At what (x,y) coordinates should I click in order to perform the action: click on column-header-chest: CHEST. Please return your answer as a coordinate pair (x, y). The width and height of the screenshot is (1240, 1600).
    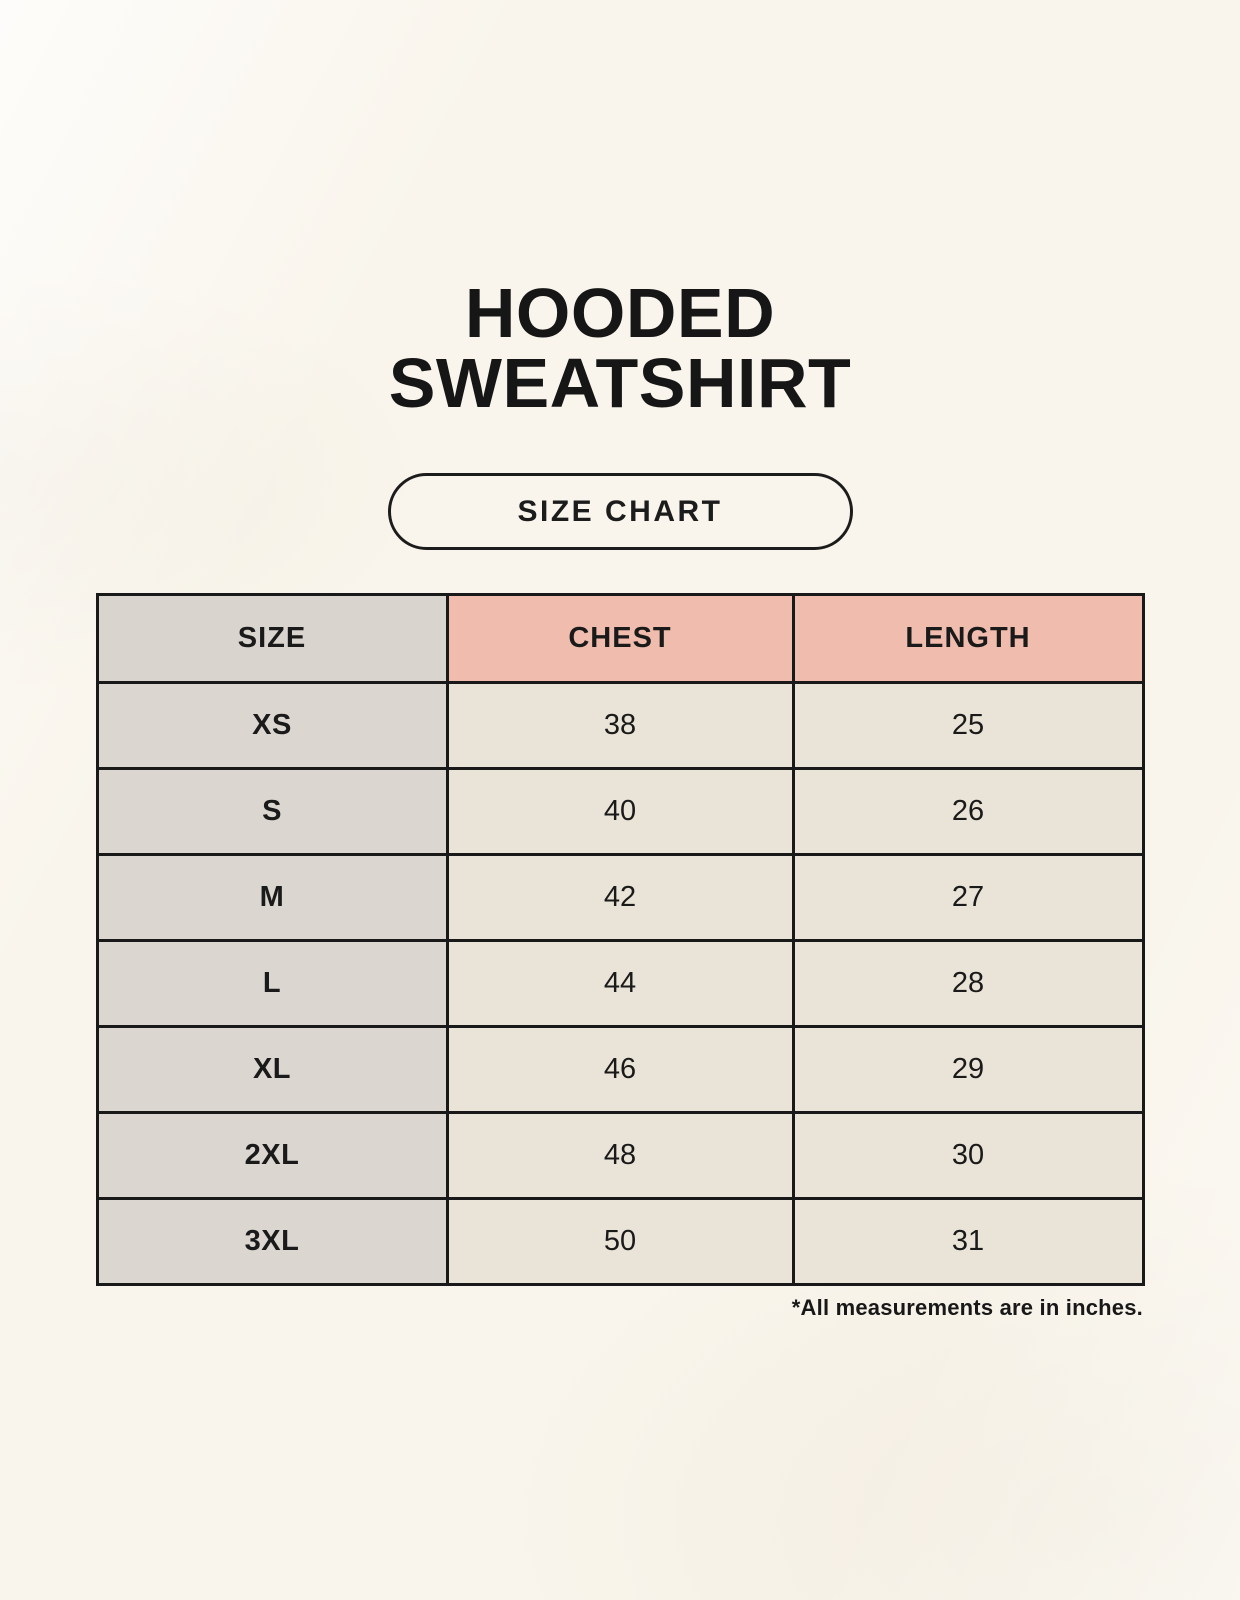
    Looking at the image, I should click on (620, 638).